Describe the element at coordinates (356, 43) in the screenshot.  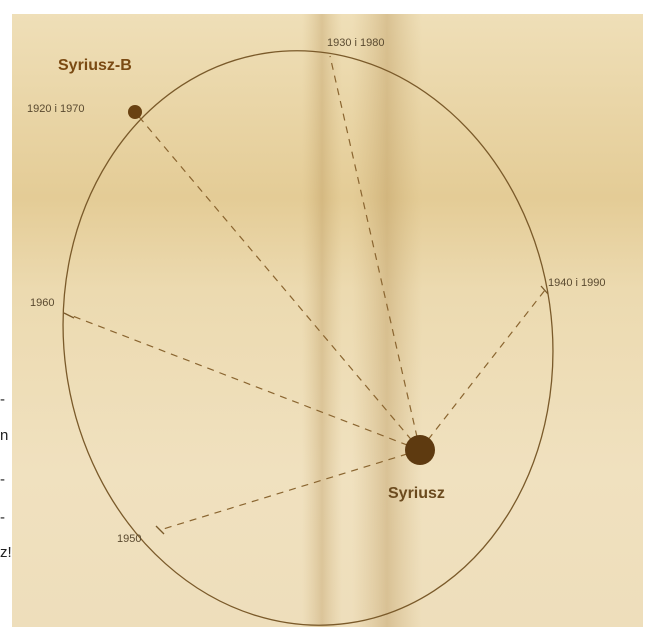
I see `label-epoch-1930: 1930 i 1980` at that location.